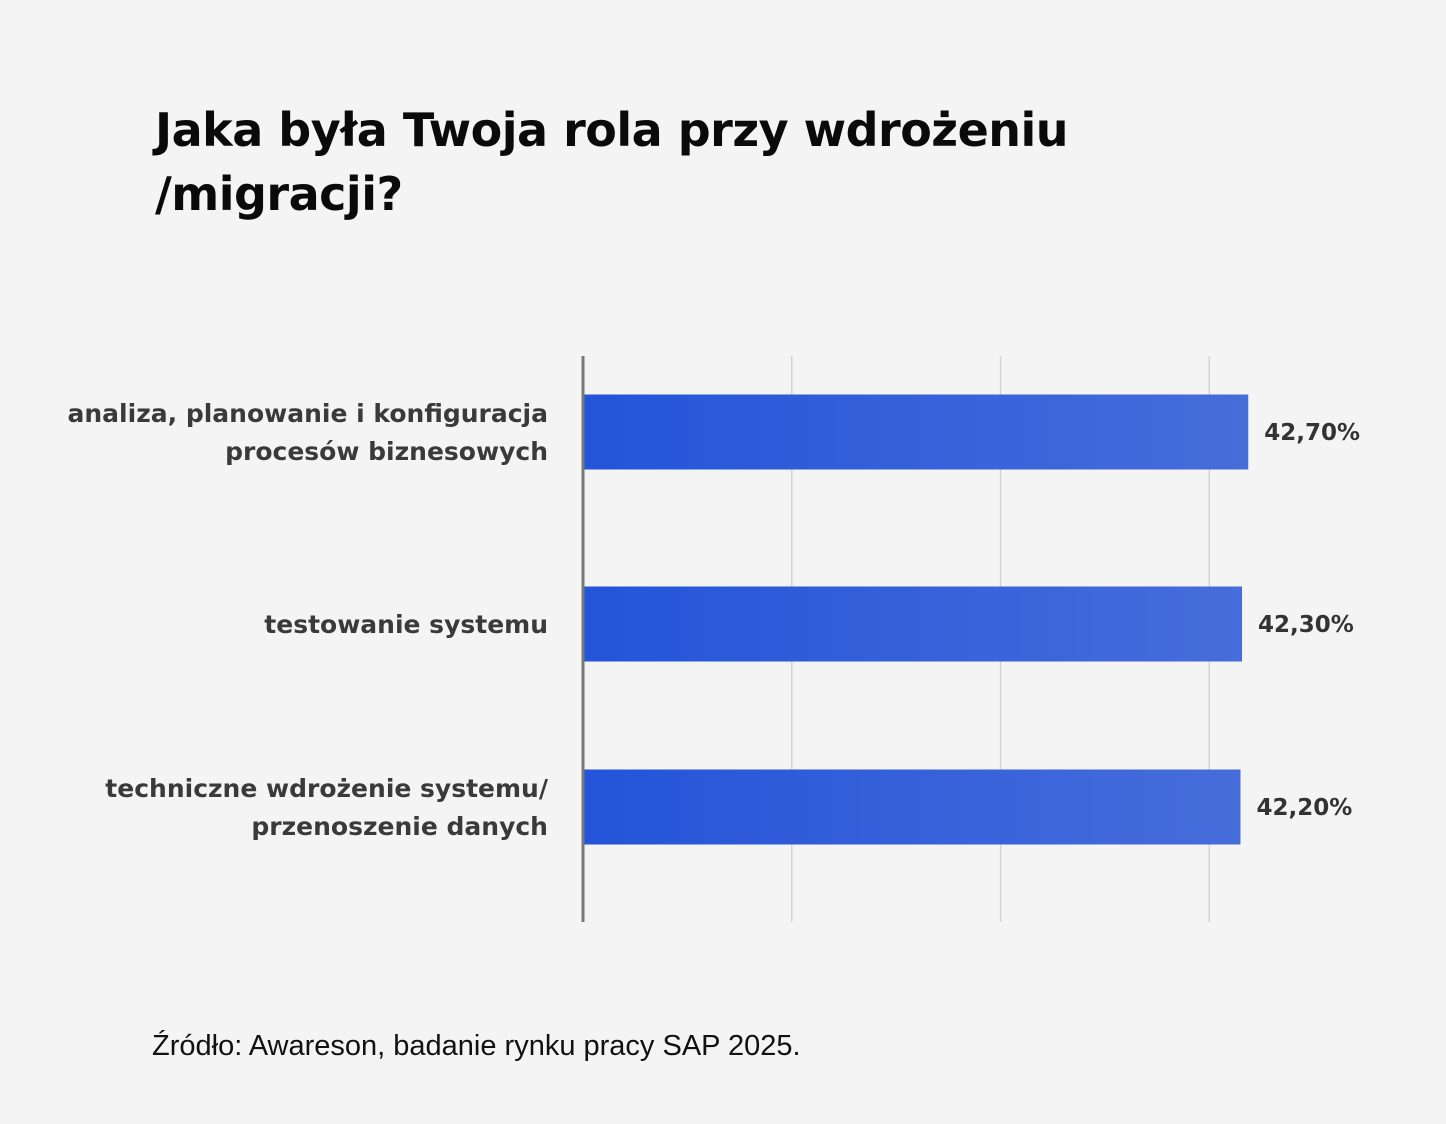 The height and width of the screenshot is (1124, 1446). I want to click on category-label: przenoszenie danych, so click(399, 826).